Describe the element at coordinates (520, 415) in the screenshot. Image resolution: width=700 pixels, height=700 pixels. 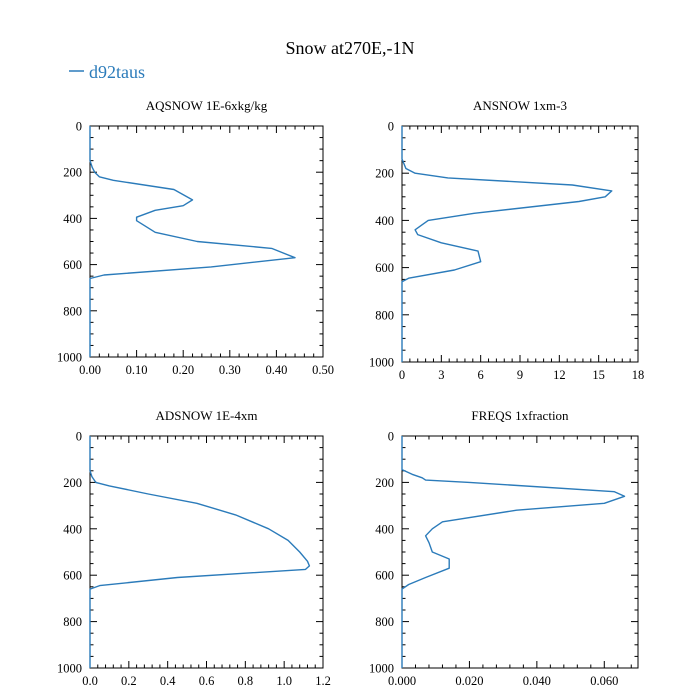
I see `panel-title: FREQS 1xfraction` at that location.